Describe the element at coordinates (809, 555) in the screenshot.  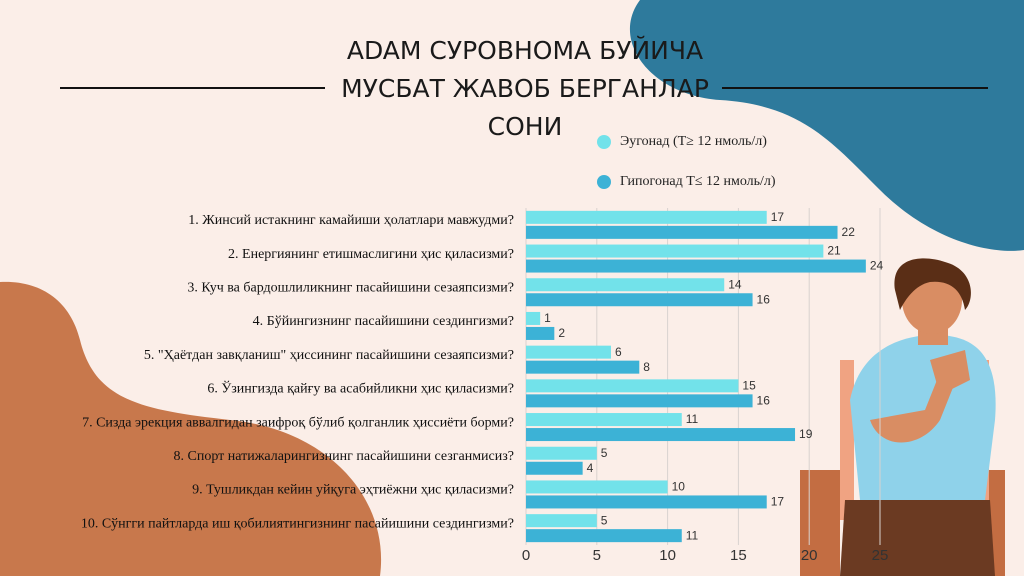
I see `x-tick-label: 20` at that location.